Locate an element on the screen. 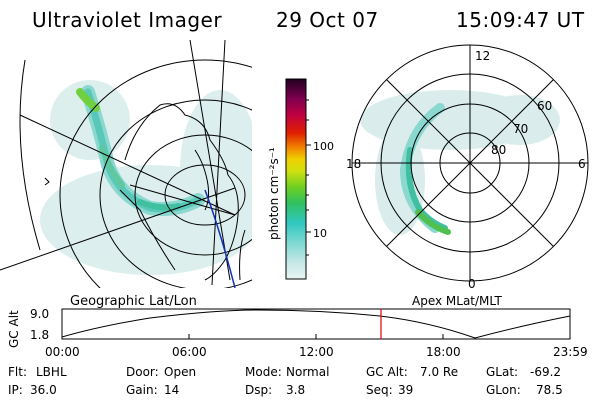 The height and width of the screenshot is (400, 600). status-glat-label: GLat: is located at coordinates (502, 372).